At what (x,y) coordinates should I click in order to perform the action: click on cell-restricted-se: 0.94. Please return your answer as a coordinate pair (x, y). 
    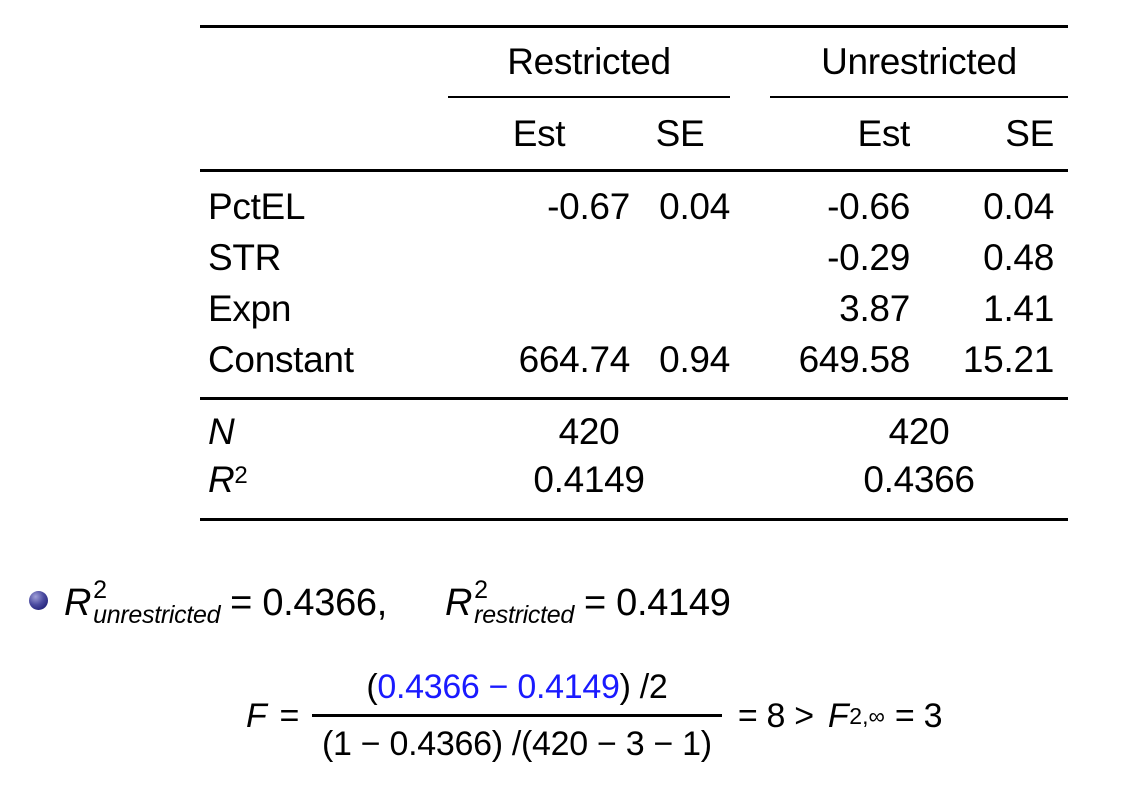
    Looking at the image, I should click on (694, 359).